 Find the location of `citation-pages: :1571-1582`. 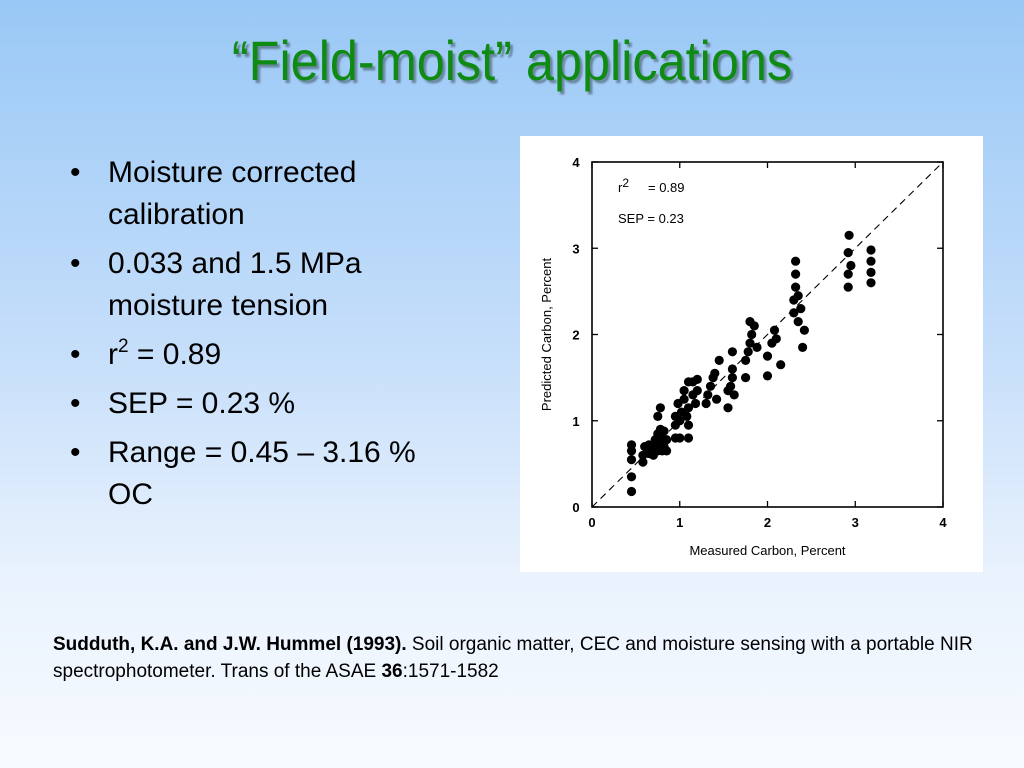

citation-pages: :1571-1582 is located at coordinates (450, 671).